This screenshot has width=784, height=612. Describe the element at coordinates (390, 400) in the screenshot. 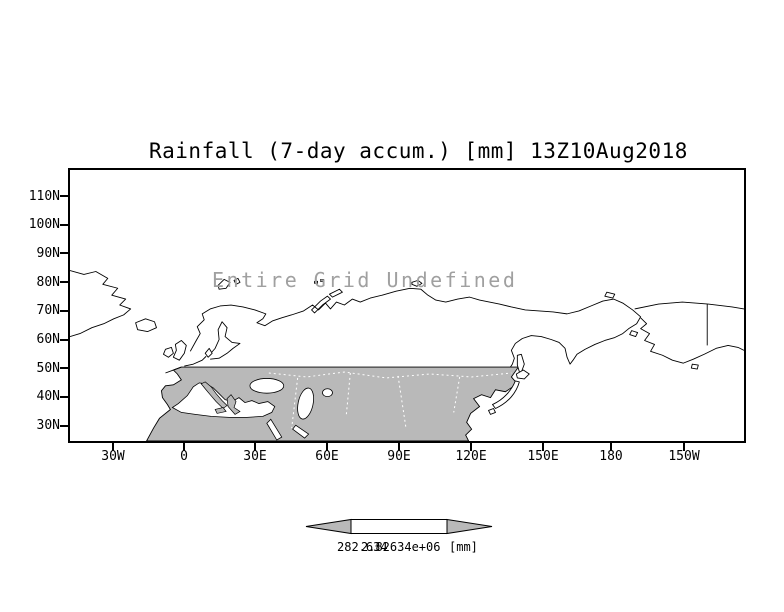

I see `country-borders-dashed` at that location.